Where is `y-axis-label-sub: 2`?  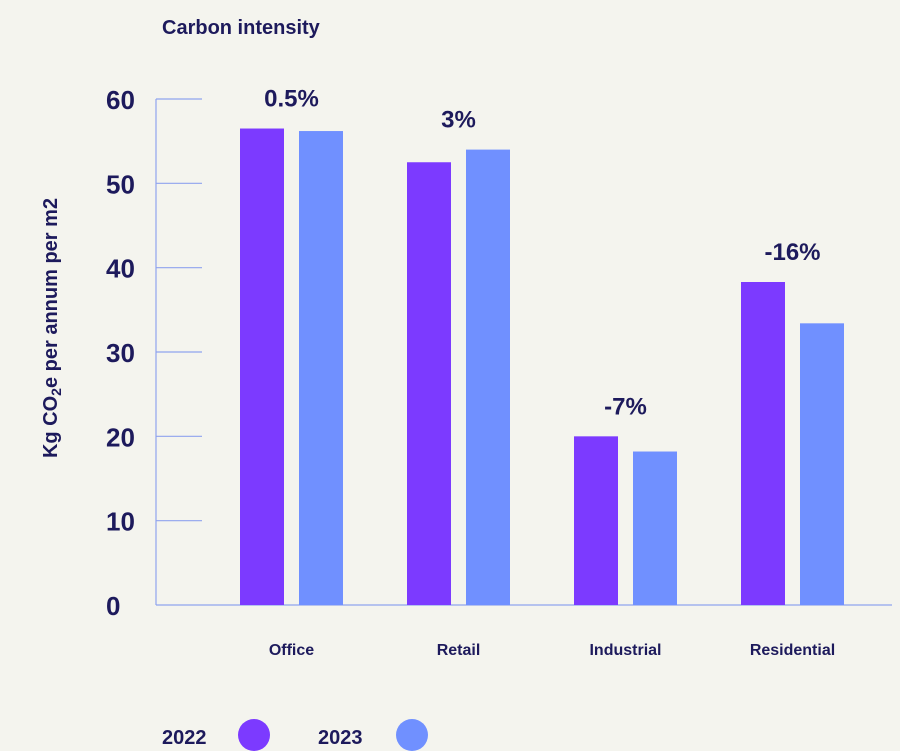
y-axis-label-sub: 2 is located at coordinates (56, 392).